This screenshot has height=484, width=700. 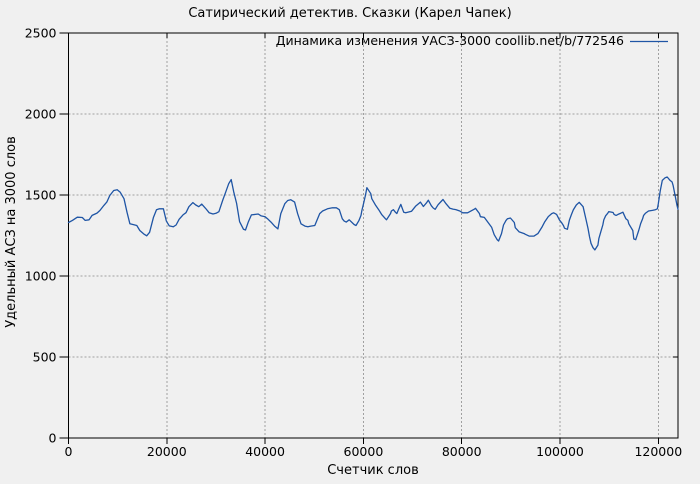 I want to click on x-axis-title: Счетчик слов, so click(x=373, y=470).